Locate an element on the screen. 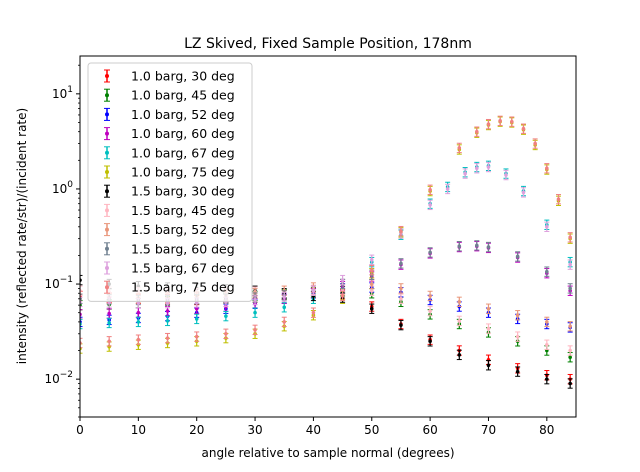  x-tick-label: 60 is located at coordinates (429, 430).